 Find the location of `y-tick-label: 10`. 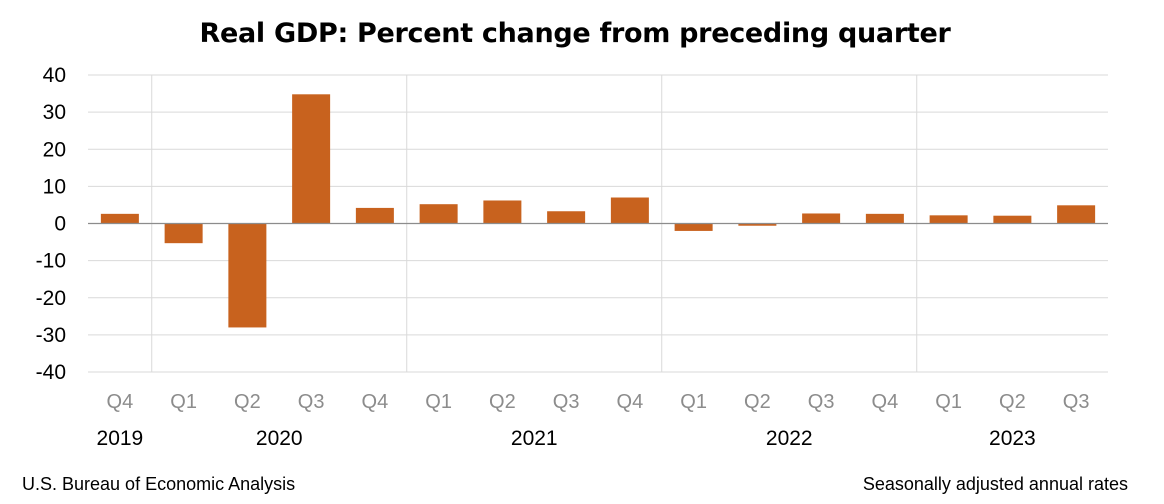

y-tick-label: 10 is located at coordinates (54, 186).